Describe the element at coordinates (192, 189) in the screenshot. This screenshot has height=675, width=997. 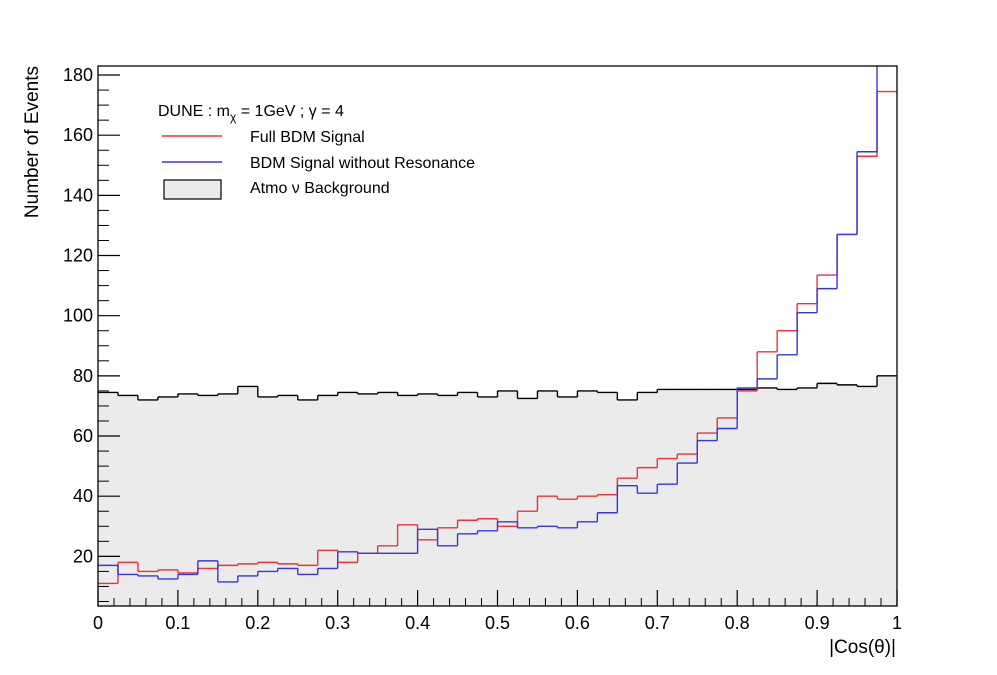
I see `legend-marker-atmo-background` at that location.